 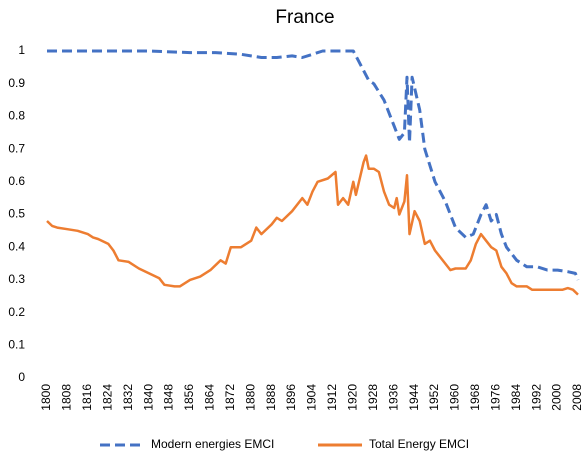 I want to click on x-tick-label: 1888, so click(x=271, y=397).